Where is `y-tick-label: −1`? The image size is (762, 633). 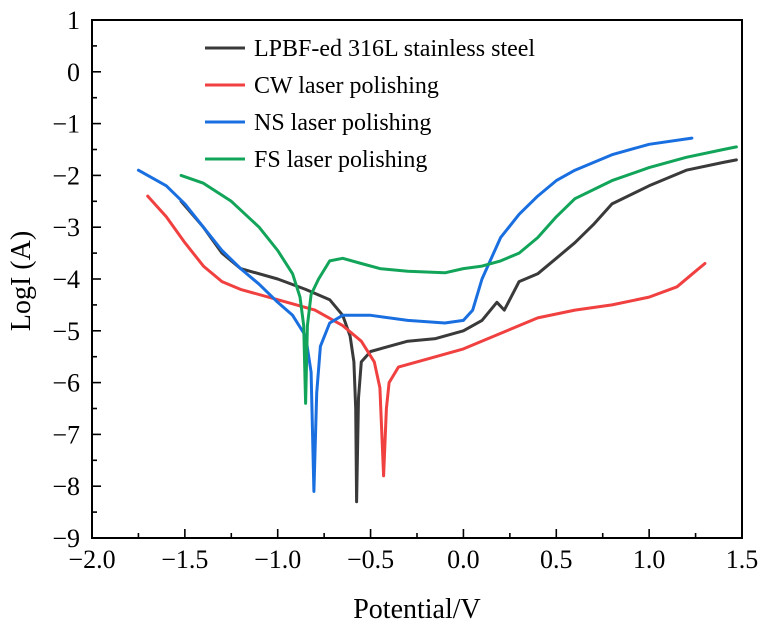
y-tick-label: −1 is located at coordinates (66, 124).